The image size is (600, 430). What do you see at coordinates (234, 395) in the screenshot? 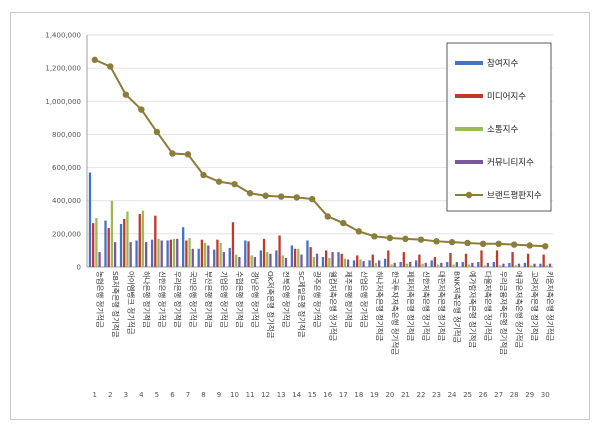
I see `x-number-label: 10` at bounding box center [234, 395].